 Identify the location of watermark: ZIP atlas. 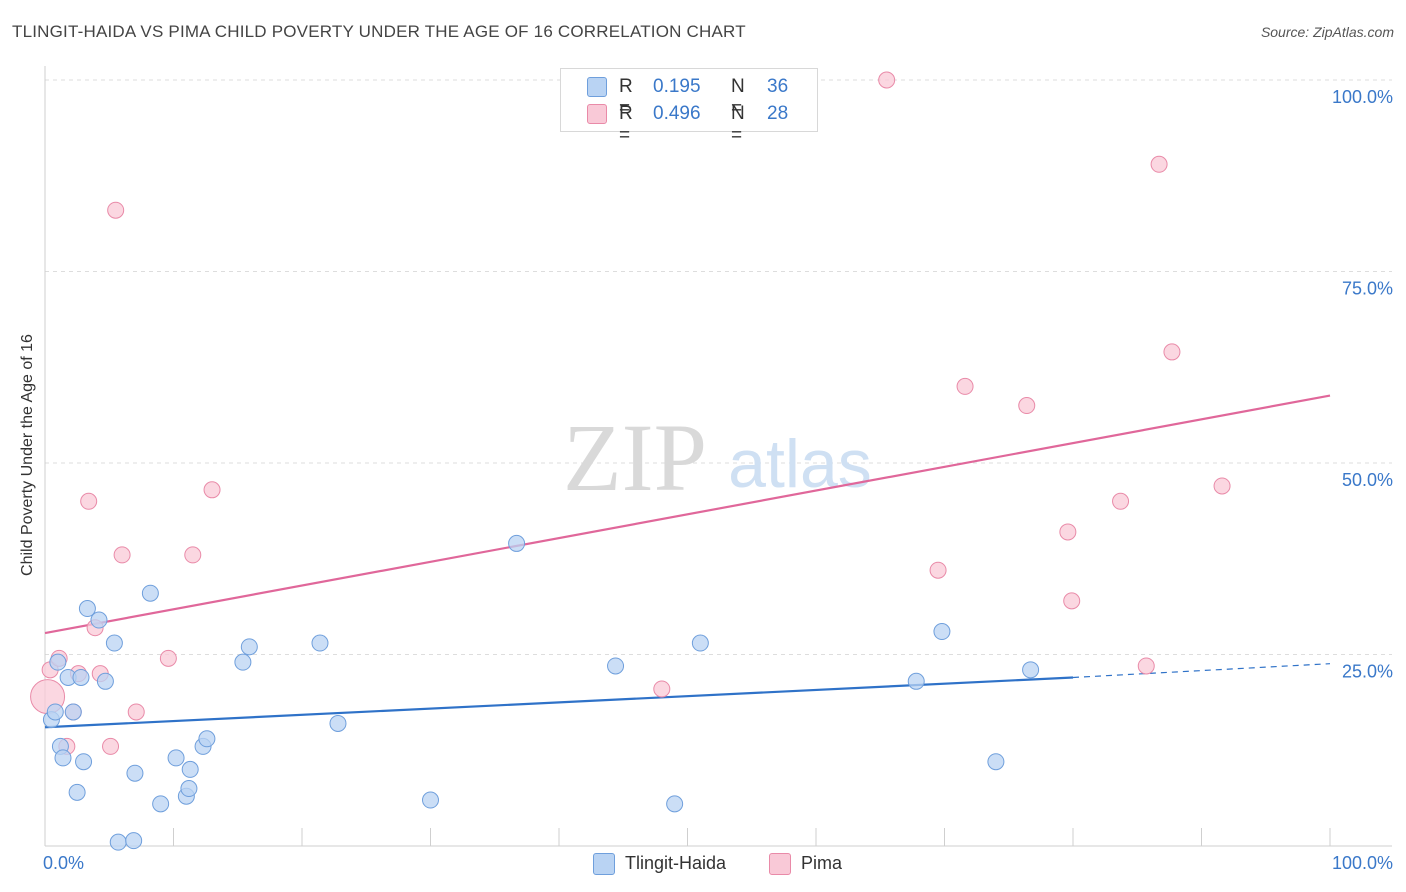
(717, 457).